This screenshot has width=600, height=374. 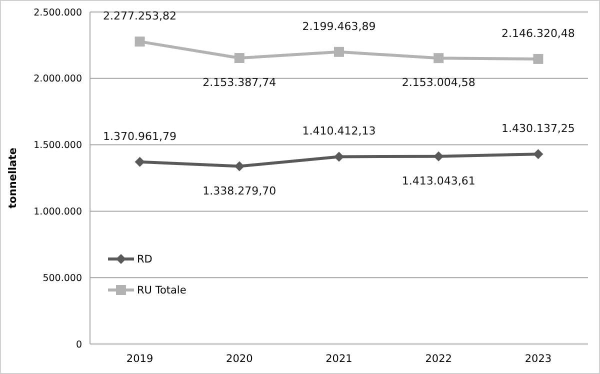 What do you see at coordinates (538, 33) in the screenshot?
I see `data-label: 2.146.320,48` at bounding box center [538, 33].